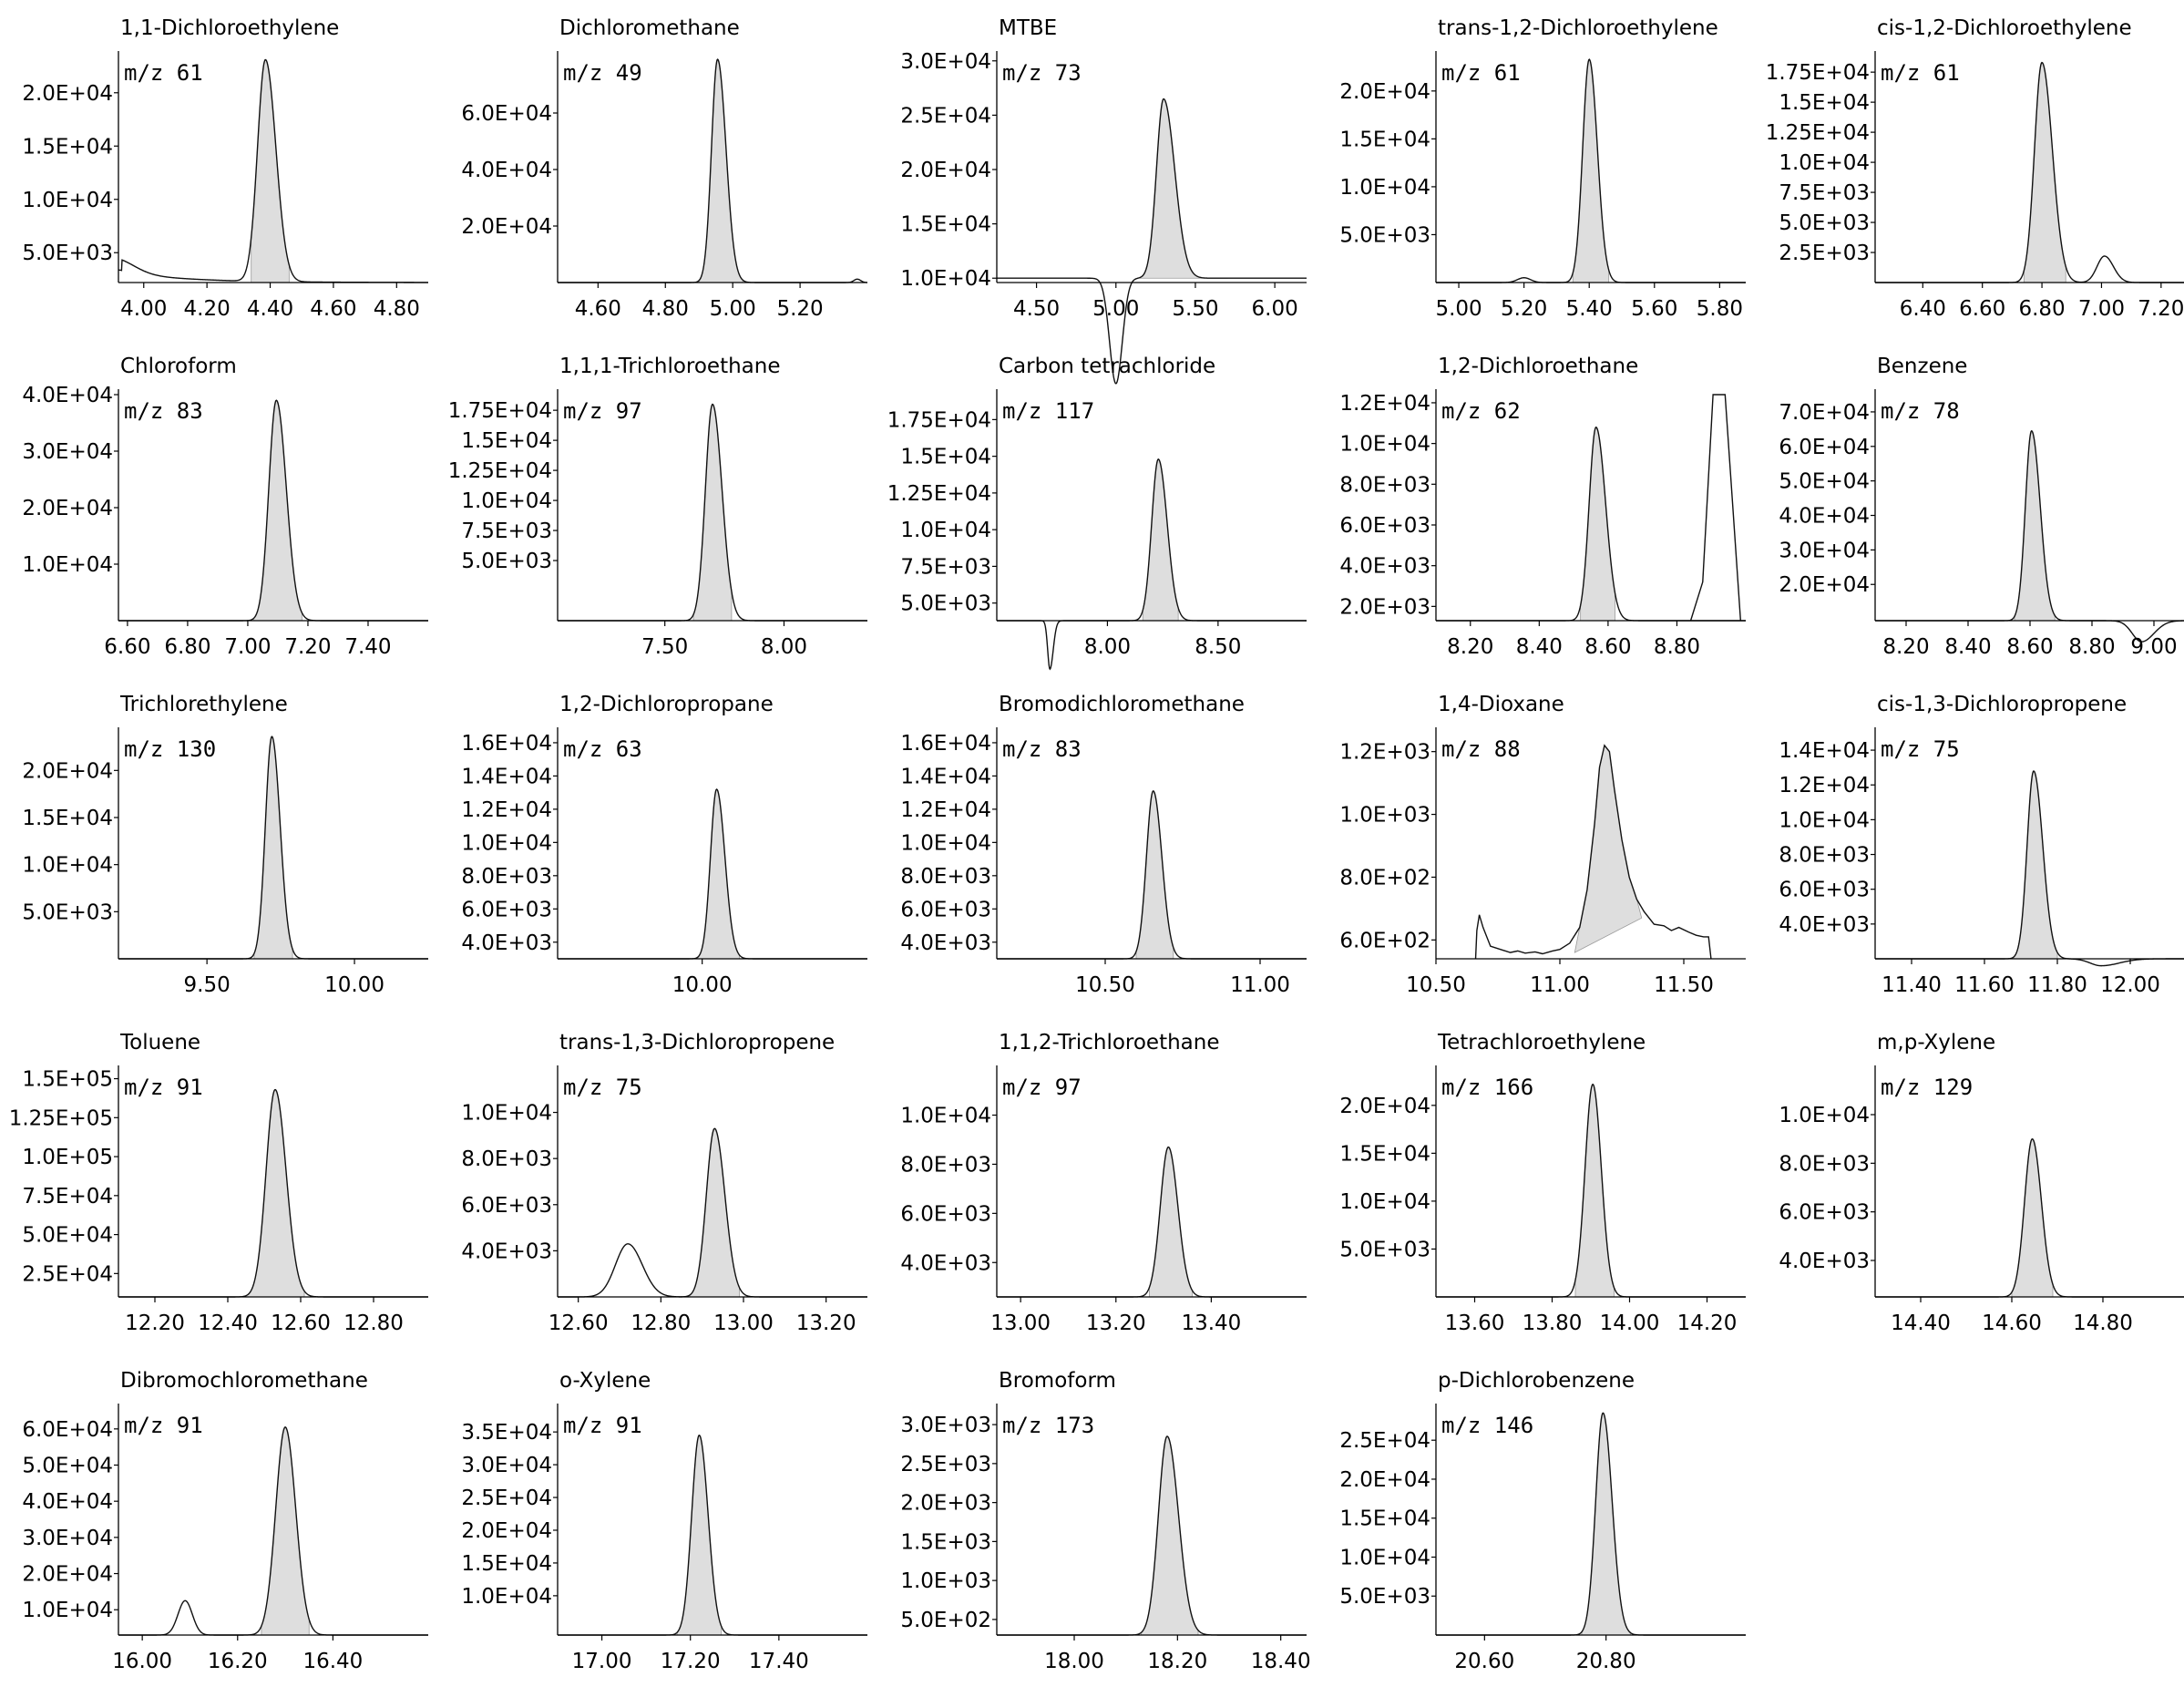 Image resolution: width=2184 pixels, height=1687 pixels. What do you see at coordinates (1501, 704) in the screenshot?
I see `panel-title: 1,4-Dioxane` at bounding box center [1501, 704].